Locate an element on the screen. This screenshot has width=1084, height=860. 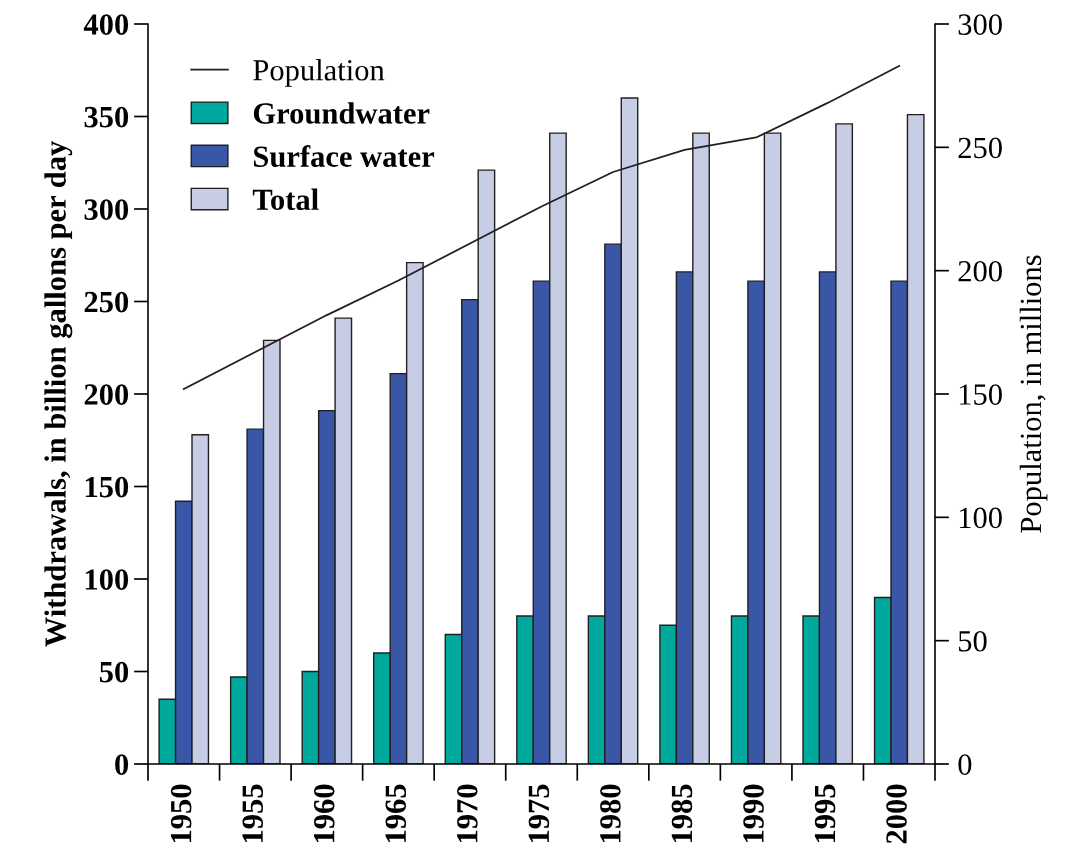
y2-axis-title: Population, in millions is located at coordinates (1033, 394).